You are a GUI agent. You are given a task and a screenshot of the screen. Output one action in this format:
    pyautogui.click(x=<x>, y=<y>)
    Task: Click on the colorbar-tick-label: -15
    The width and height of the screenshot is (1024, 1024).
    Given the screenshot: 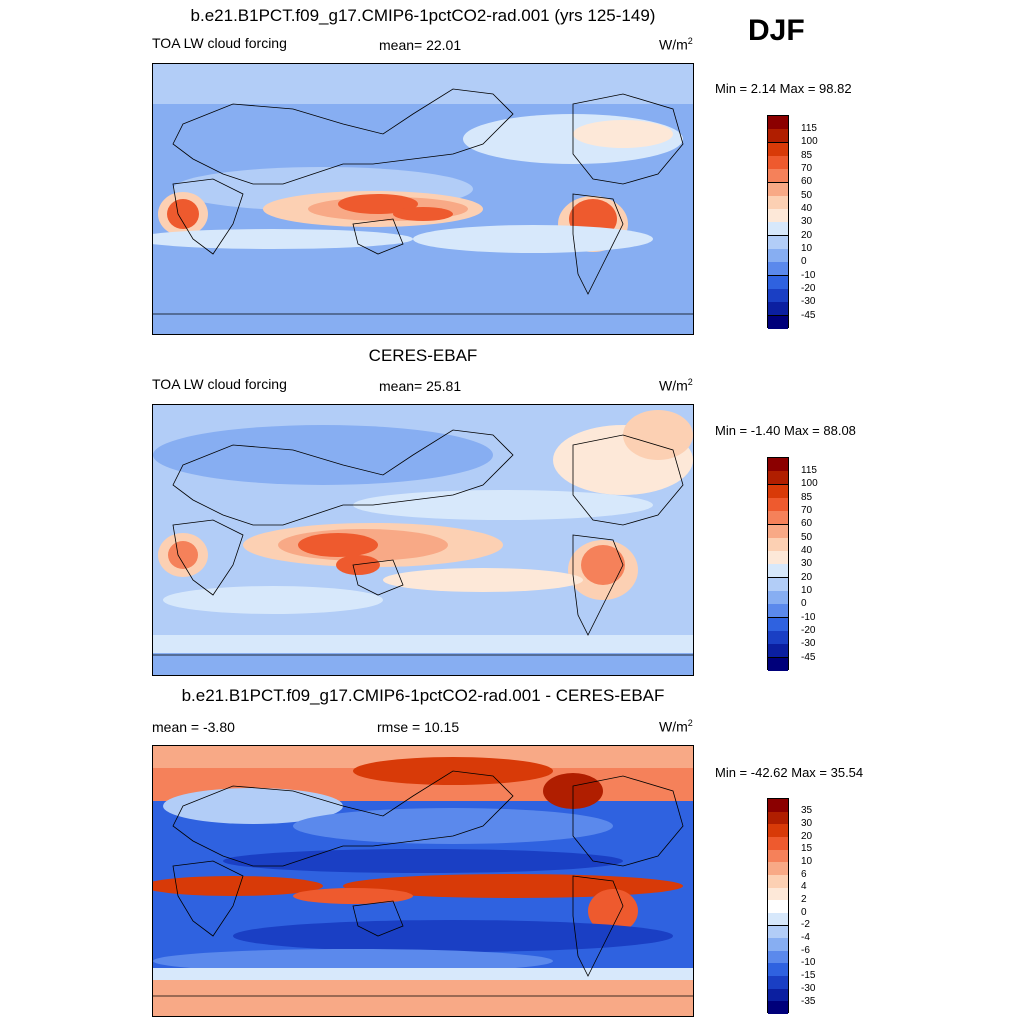 What is the action you would take?
    pyautogui.click(x=808, y=975)
    